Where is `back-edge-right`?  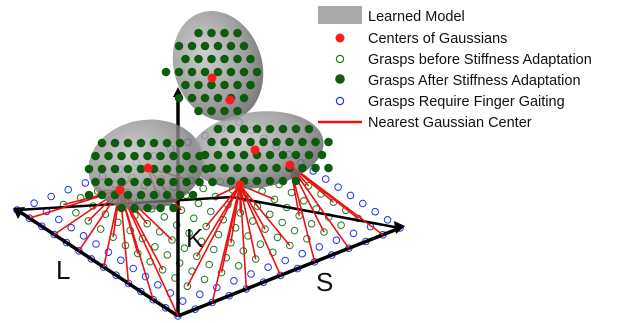 back-edge-right is located at coordinates (316, 212).